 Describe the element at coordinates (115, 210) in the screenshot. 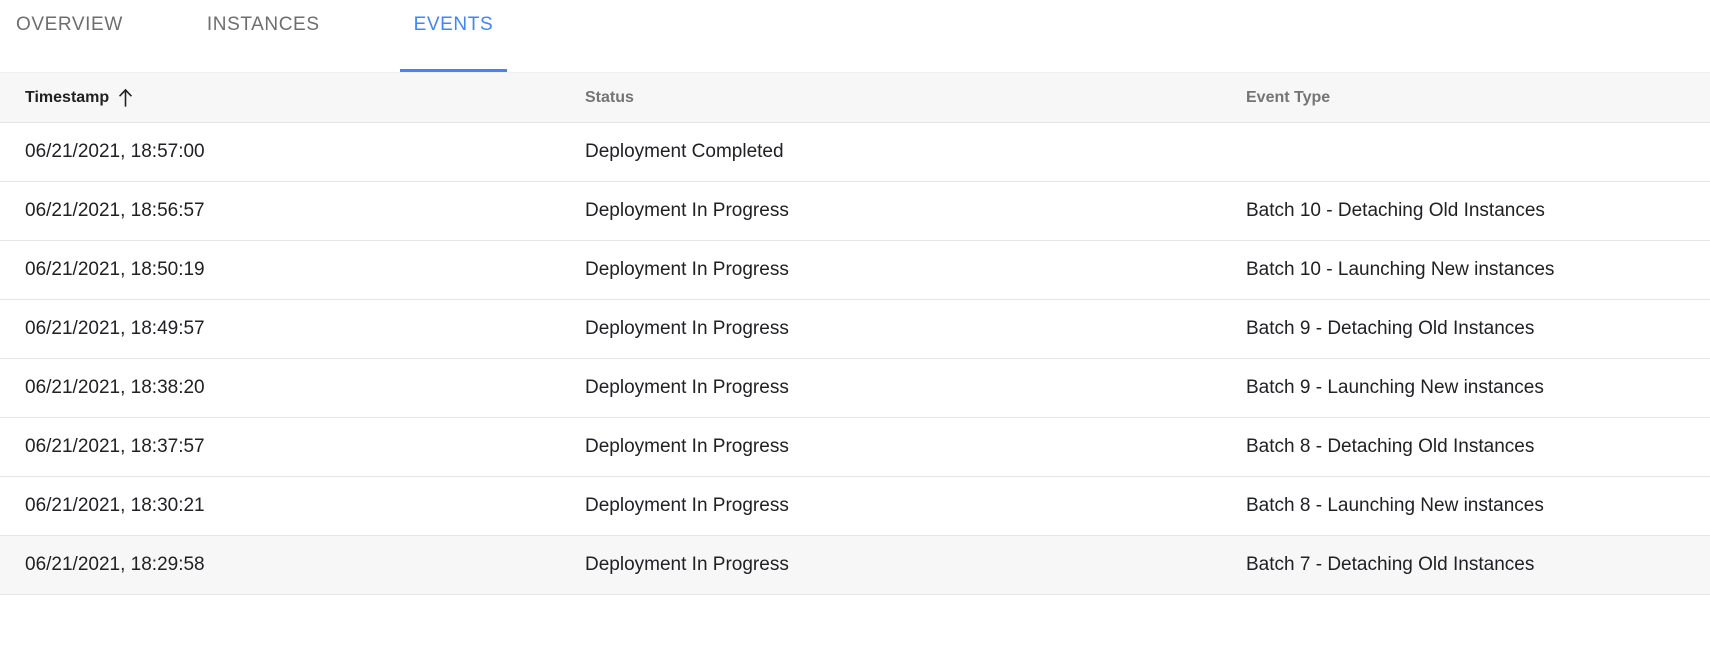

I see `cell-timestamp-text: 06/21/2021, 18:56:57` at that location.